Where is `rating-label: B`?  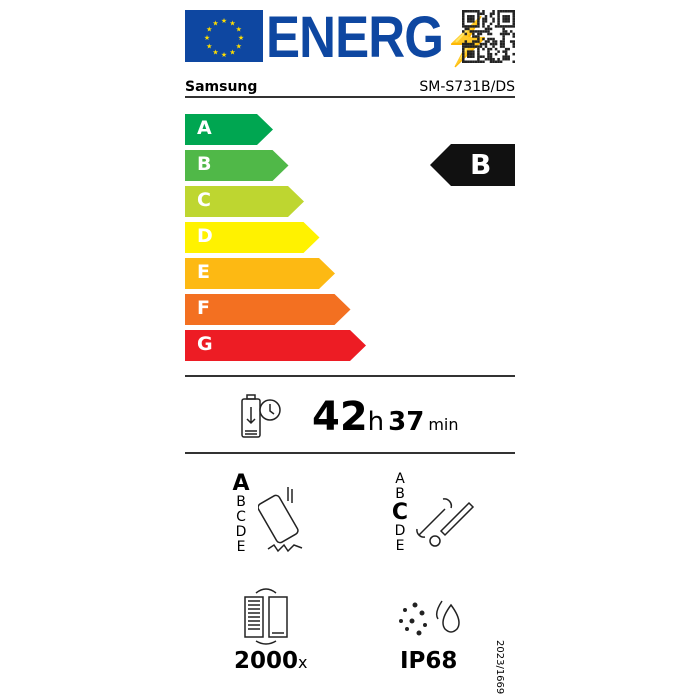
rating-label: B is located at coordinates (481, 164).